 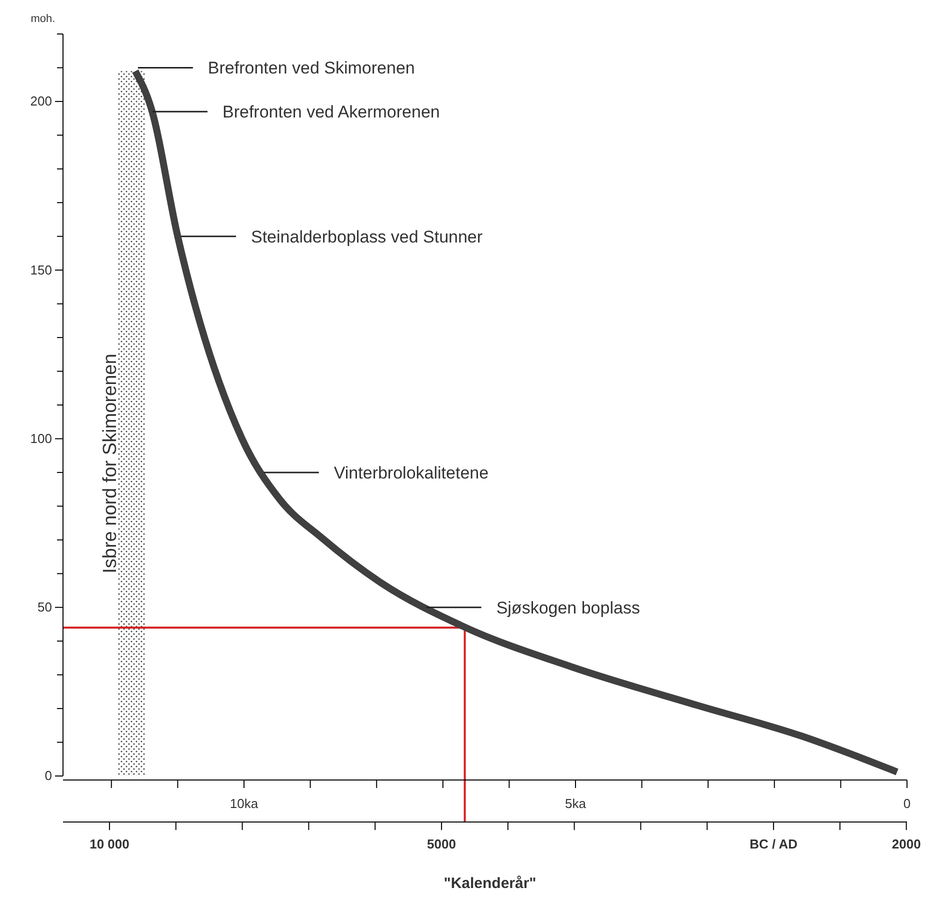 What do you see at coordinates (311, 68) in the screenshot?
I see `annotation: Brefronten ved Skimorenen` at bounding box center [311, 68].